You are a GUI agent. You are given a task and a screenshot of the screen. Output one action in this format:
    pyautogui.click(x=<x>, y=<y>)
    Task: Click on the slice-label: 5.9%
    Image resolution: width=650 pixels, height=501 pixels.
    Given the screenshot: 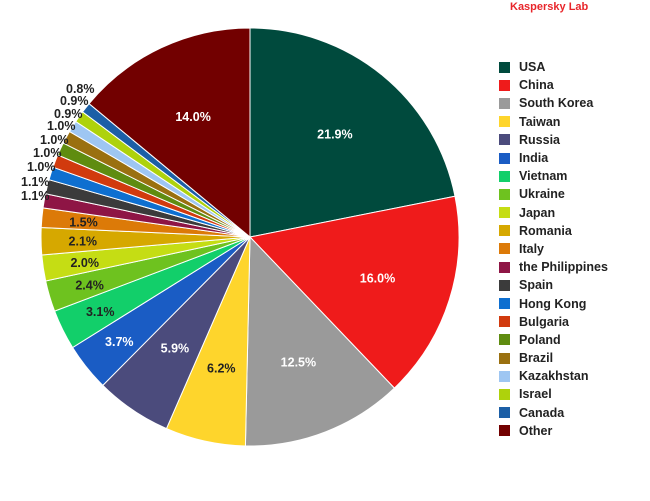 What is the action you would take?
    pyautogui.click(x=175, y=349)
    